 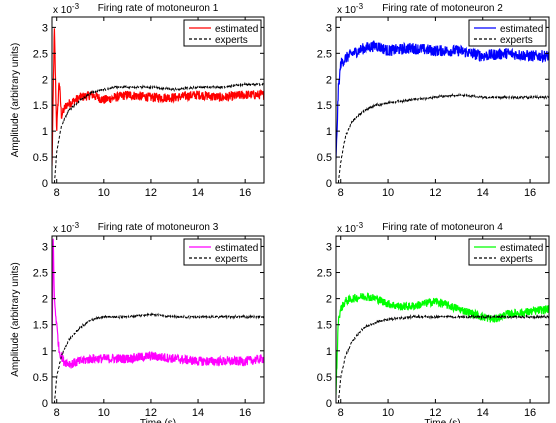 What do you see at coordinates (158, 227) in the screenshot?
I see `chart-title: Firing rate of motoneuron 3` at bounding box center [158, 227].